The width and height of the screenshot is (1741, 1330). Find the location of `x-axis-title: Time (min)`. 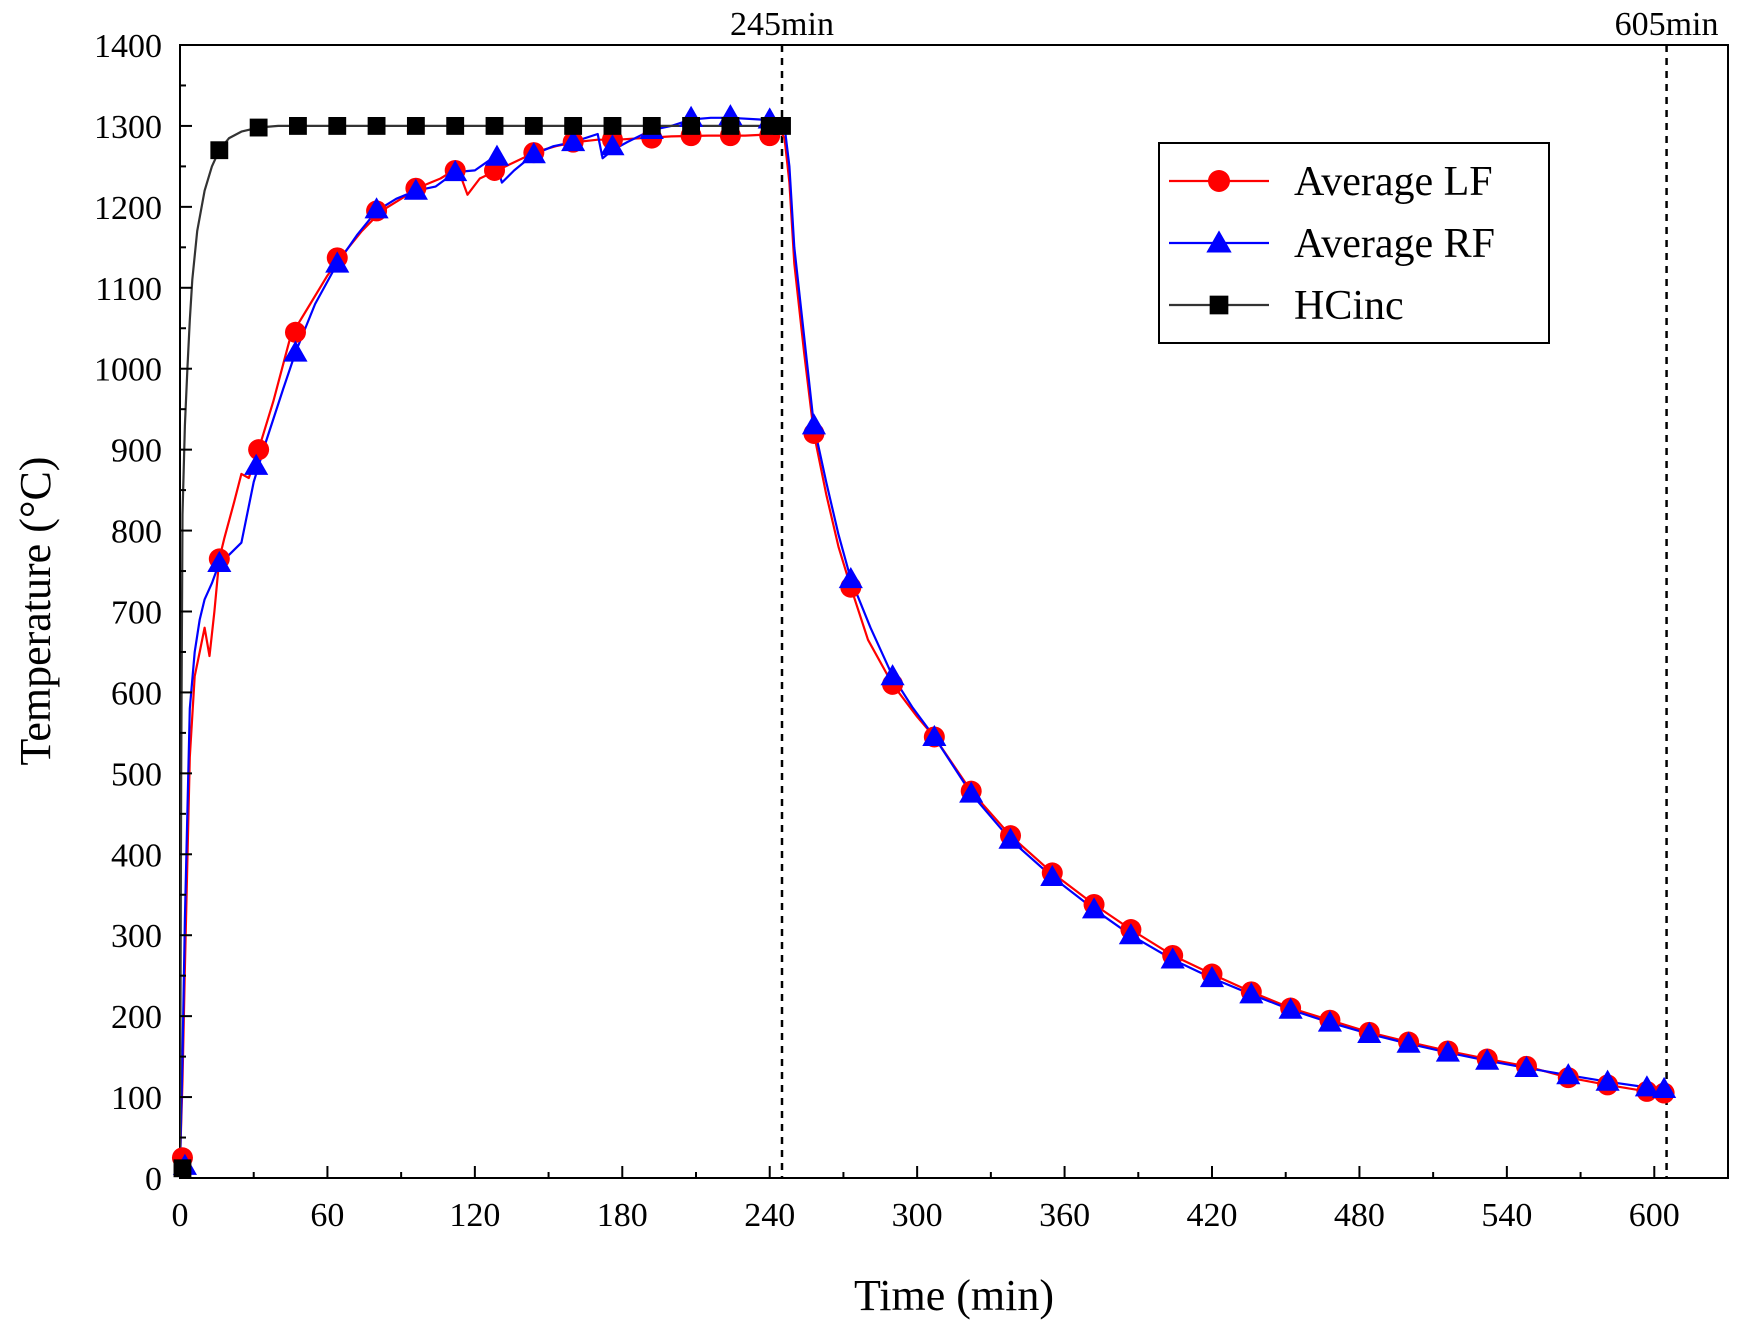

x-axis-title: Time (min) is located at coordinates (954, 1295).